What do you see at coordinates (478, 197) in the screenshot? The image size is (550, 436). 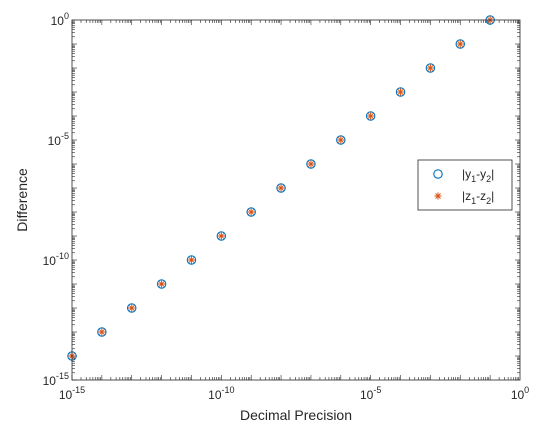 I see `legend-entry-label: |z1-z2|` at bounding box center [478, 197].